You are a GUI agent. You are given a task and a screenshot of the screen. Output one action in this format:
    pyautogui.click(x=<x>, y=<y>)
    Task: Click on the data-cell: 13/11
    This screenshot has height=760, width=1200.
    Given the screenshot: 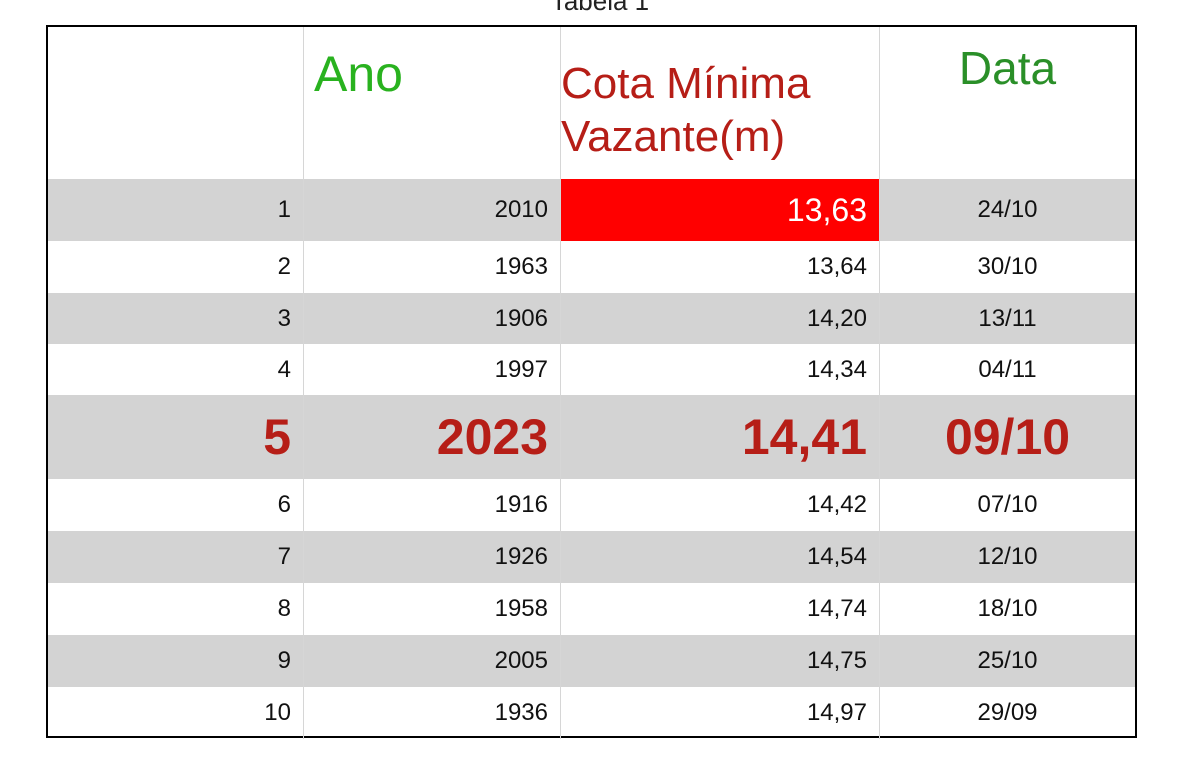 What is the action you would take?
    pyautogui.click(x=1007, y=318)
    